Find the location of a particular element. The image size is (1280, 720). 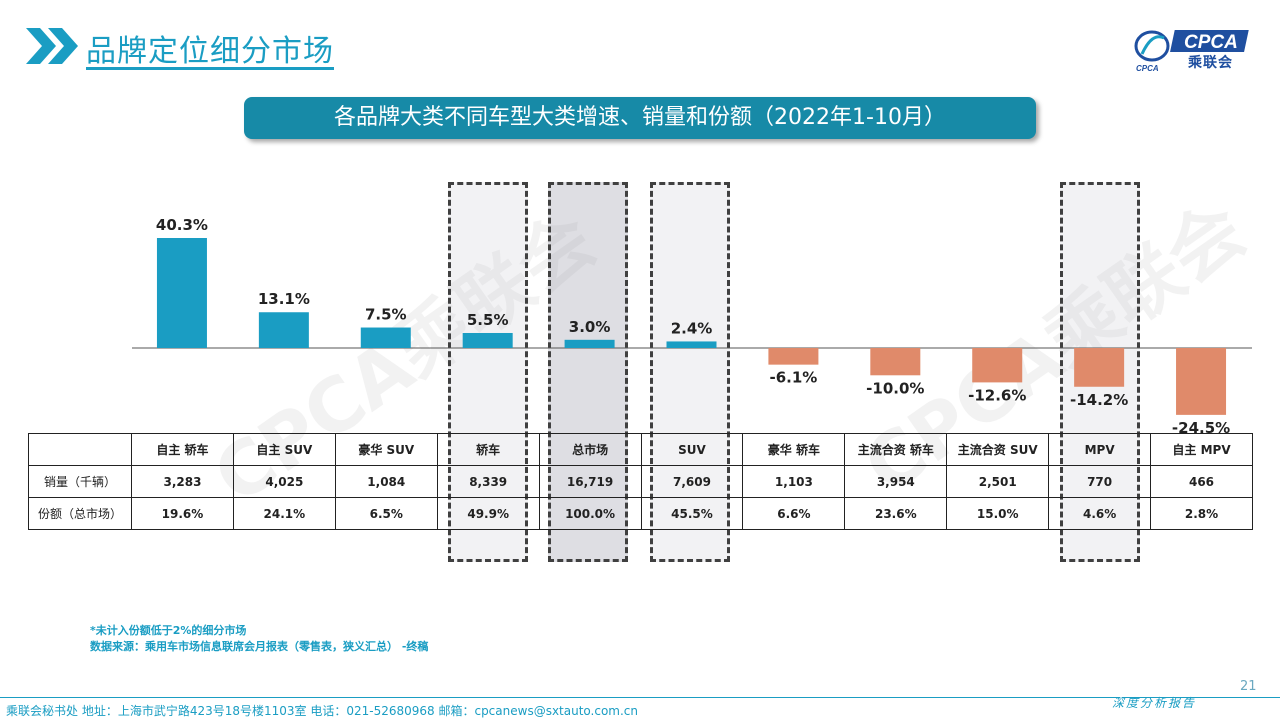

table-corner-cell is located at coordinates (80, 449).